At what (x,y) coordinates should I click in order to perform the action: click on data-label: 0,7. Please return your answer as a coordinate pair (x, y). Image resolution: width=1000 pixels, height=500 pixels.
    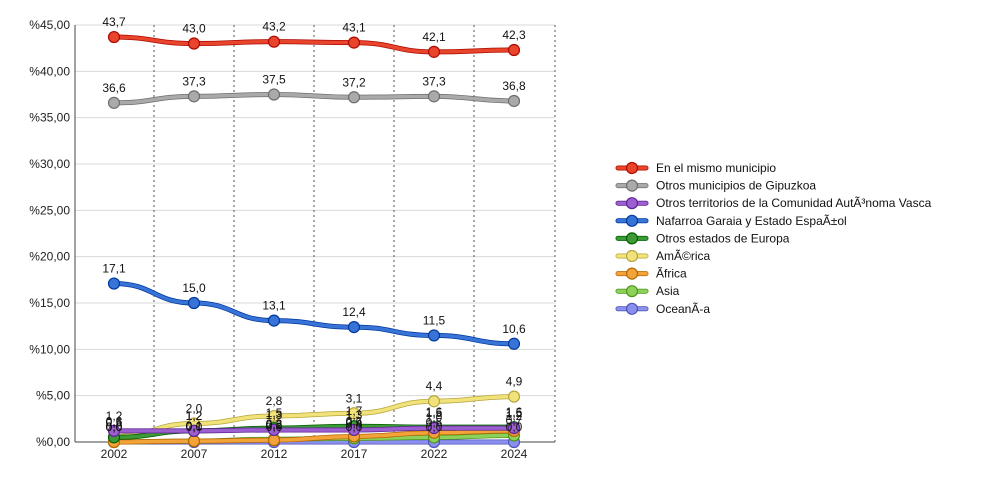
    Looking at the image, I should click on (514, 421).